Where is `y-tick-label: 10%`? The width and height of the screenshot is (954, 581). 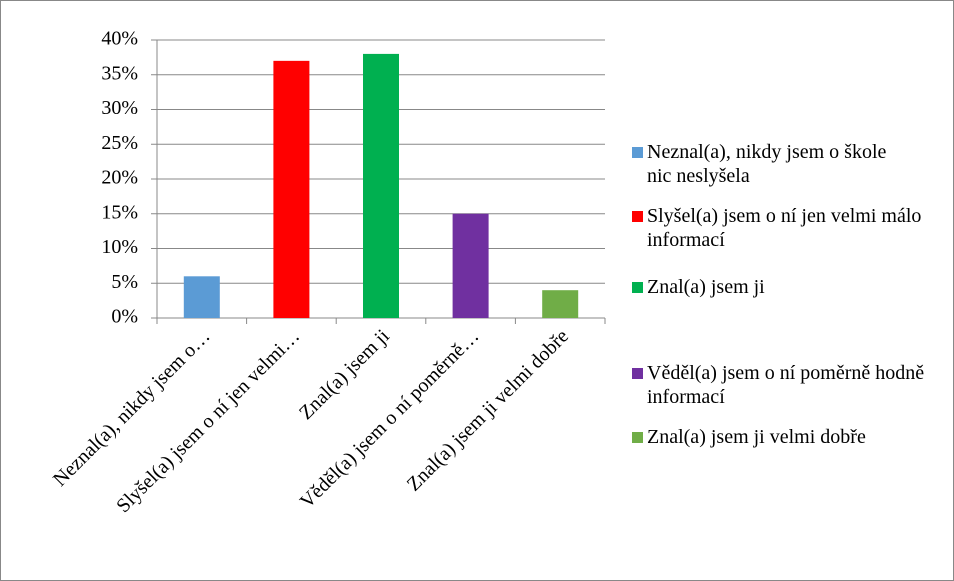 y-tick-label: 10% is located at coordinates (119, 247).